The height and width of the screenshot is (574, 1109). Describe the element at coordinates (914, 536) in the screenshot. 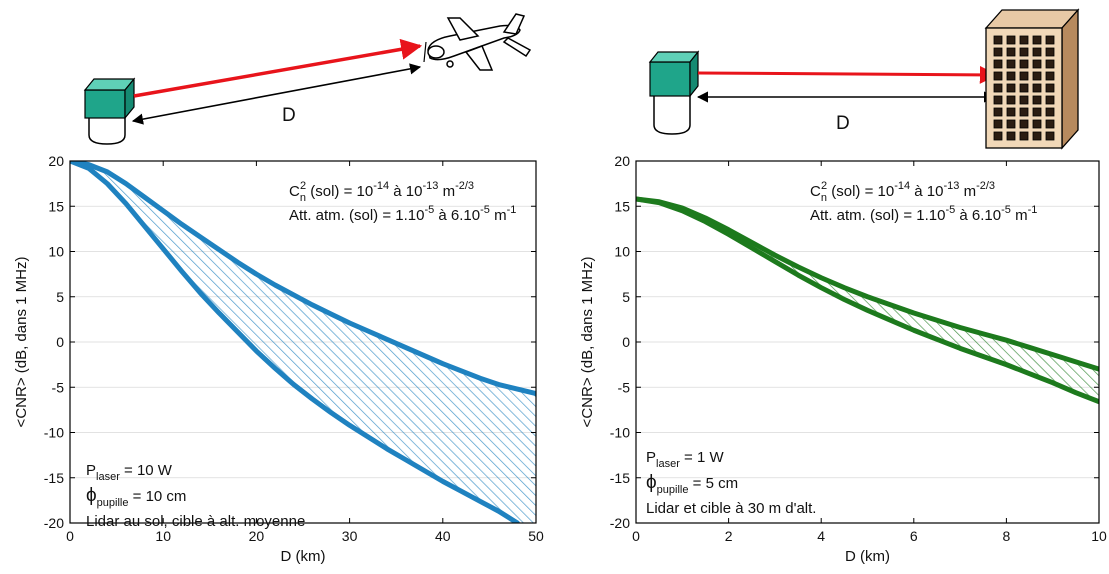

I see `x-tick-label: 6` at that location.